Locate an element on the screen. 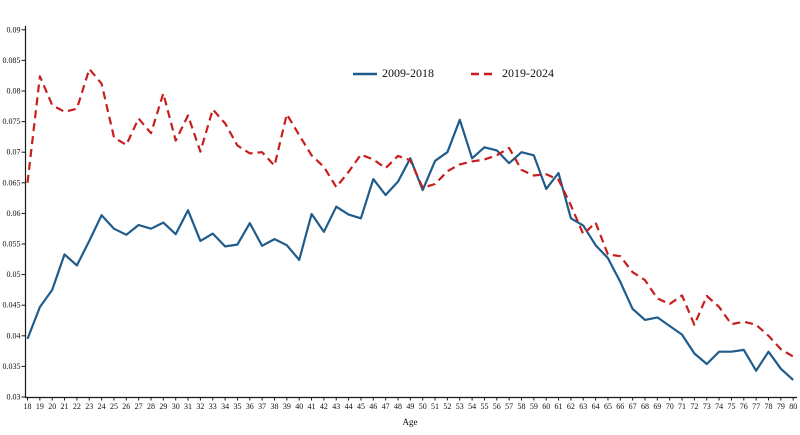  x-axis-title: Age is located at coordinates (410, 422).